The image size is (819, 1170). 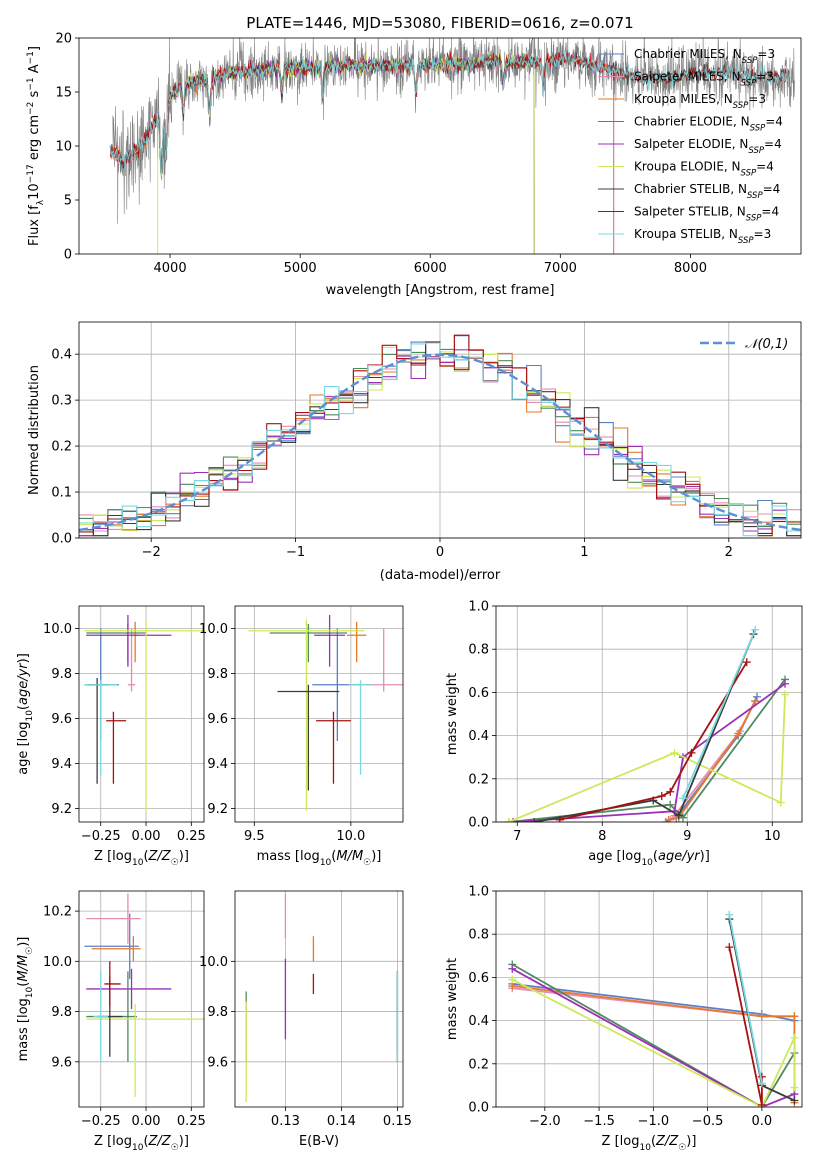 What do you see at coordinates (319, 858) in the screenshot?
I see `x-axis-label: mass [log10(M/M☉)]` at bounding box center [319, 858].